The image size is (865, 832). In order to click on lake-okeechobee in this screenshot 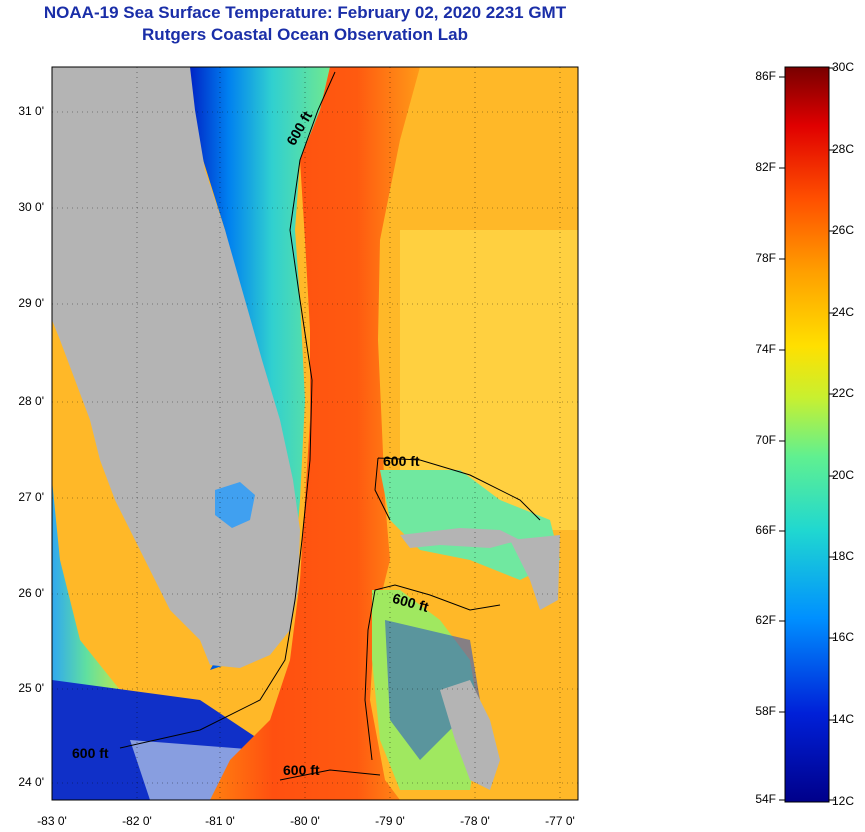, I will do `click(235, 505)`.